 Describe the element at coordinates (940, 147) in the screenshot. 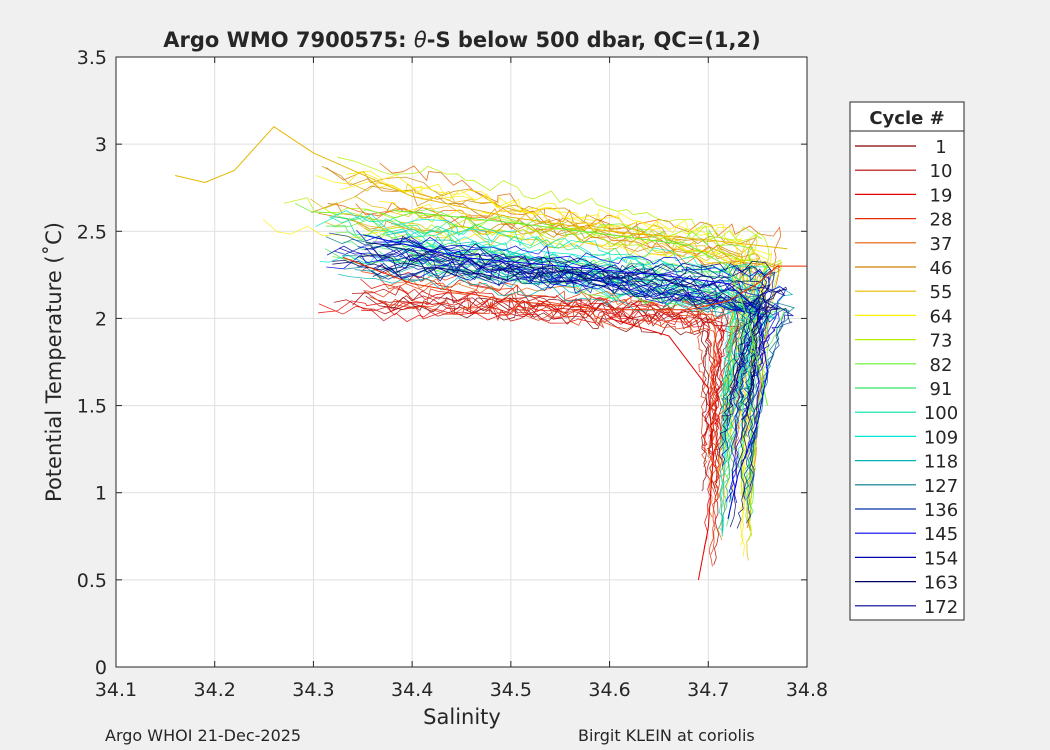

I see `legend-item-label: 1` at that location.